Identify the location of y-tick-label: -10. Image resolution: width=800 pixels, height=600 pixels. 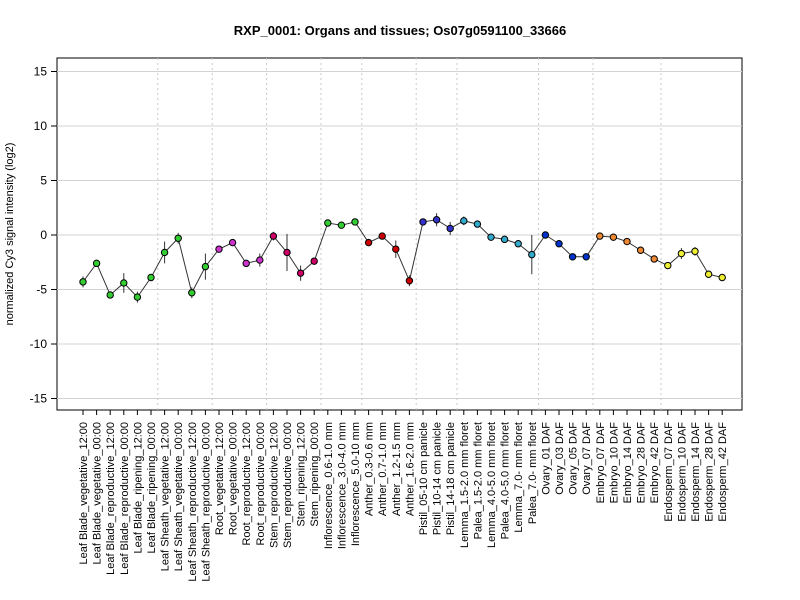
(39, 344).